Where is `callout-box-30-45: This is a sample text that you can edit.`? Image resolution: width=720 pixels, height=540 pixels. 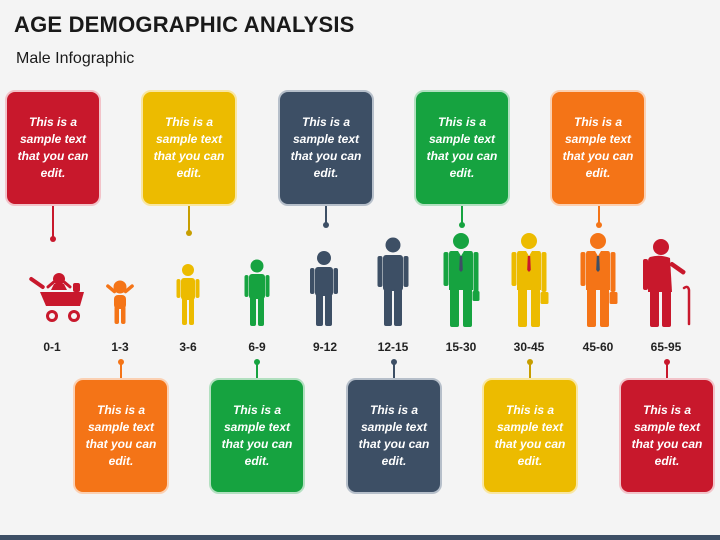
callout-box-30-45: This is a sample text that you can edit. is located at coordinates (530, 436).